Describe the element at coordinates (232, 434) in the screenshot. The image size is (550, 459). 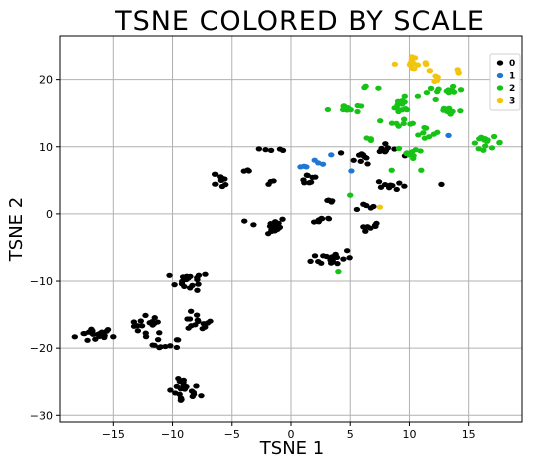
I see `x-tick-label: −5` at that location.